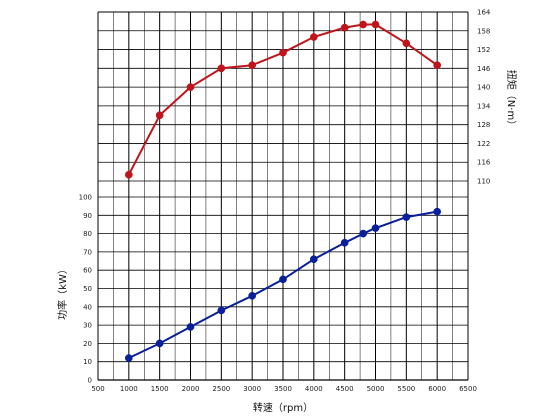 The width and height of the screenshot is (560, 420). Describe the element at coordinates (483, 125) in the screenshot. I see `right-y-tick-label: 128` at that location.